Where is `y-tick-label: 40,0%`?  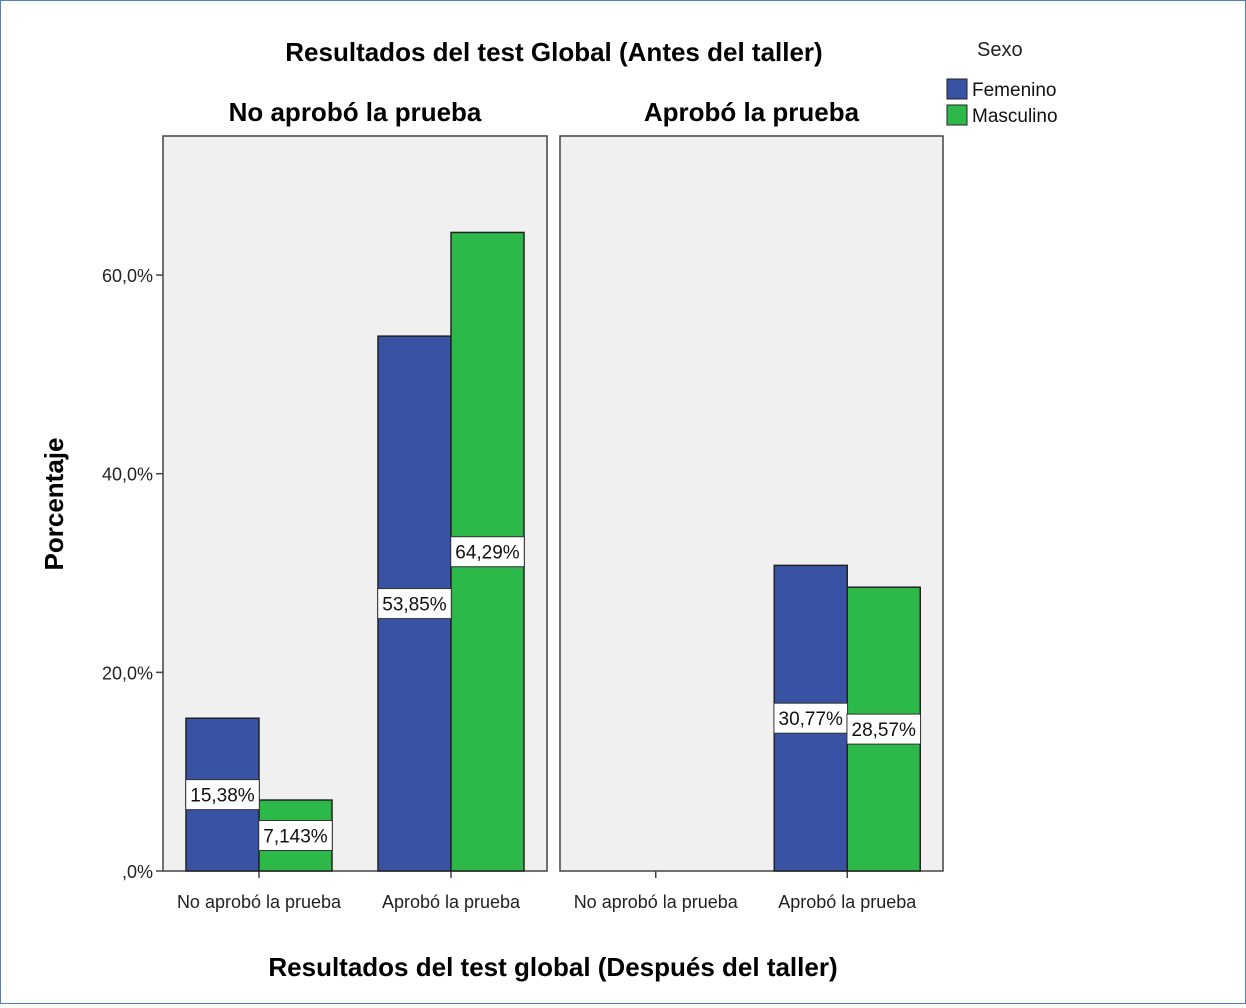 y-tick-label: 40,0% is located at coordinates (127, 475).